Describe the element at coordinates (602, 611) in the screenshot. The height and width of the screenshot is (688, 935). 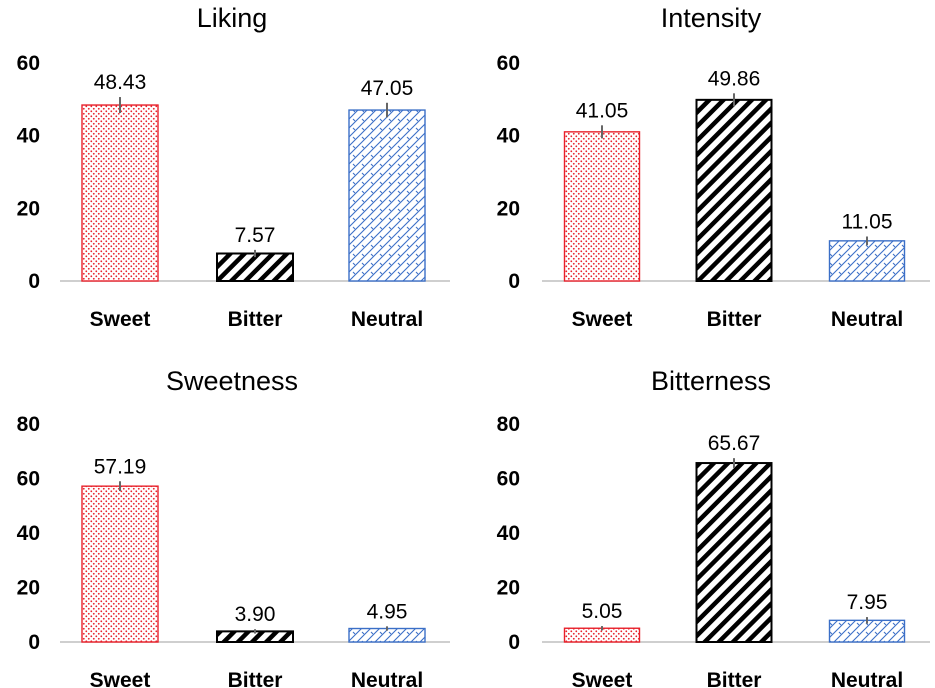
I see `data-label-sweet: 5.05` at that location.